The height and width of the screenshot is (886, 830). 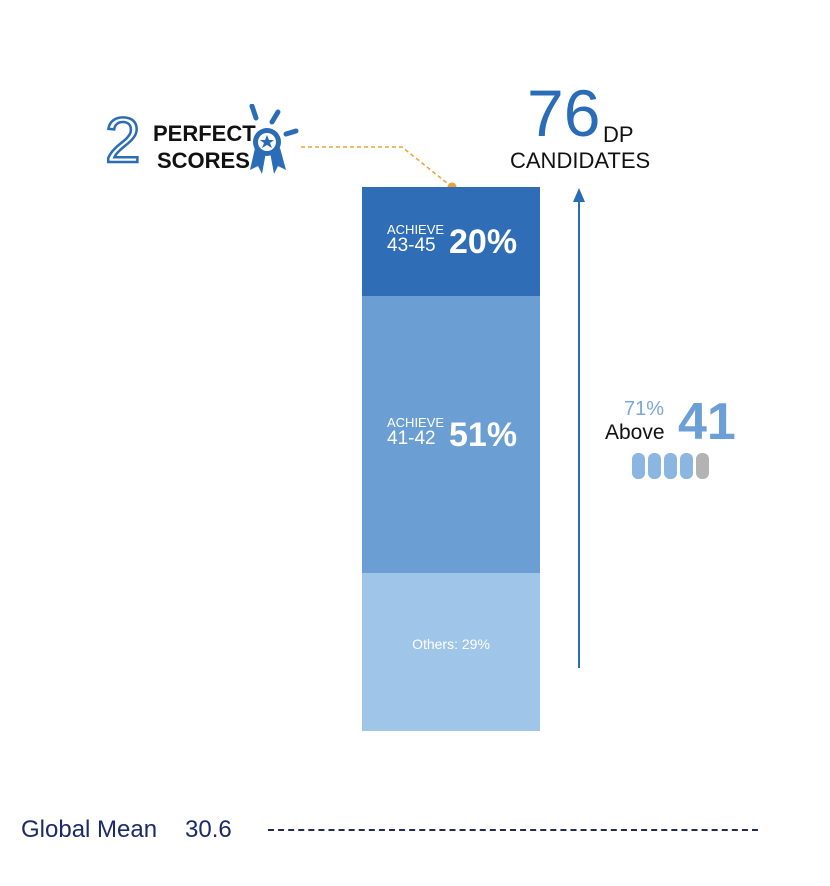 What do you see at coordinates (123, 140) in the screenshot?
I see `perfect-scores-count: 2` at bounding box center [123, 140].